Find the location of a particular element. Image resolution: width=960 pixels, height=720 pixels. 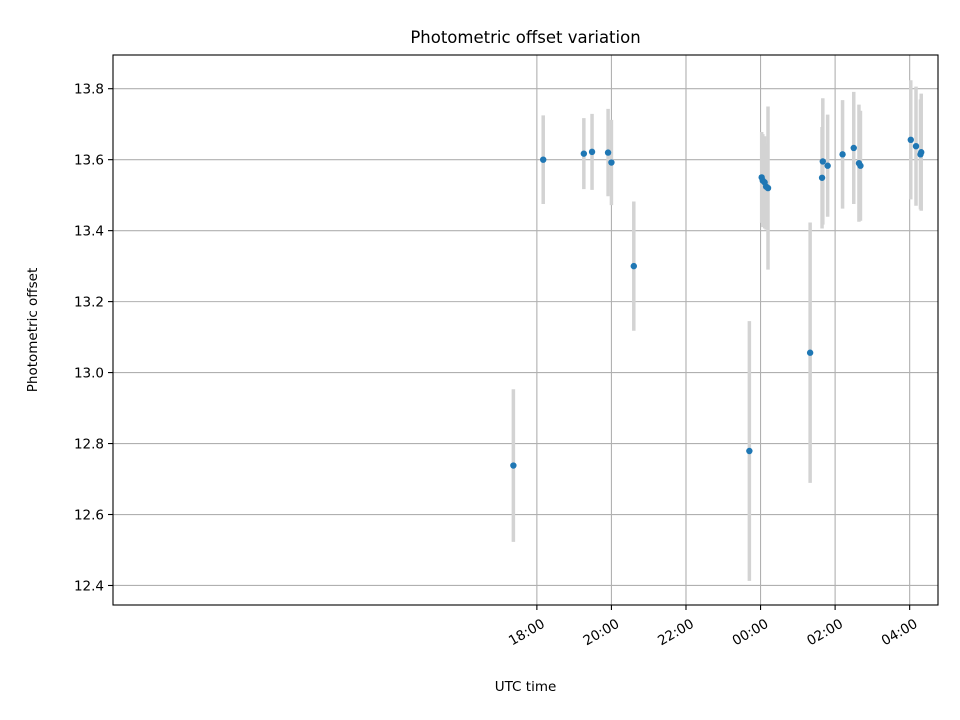

chart-title: Photometric offset variation is located at coordinates (525, 37).